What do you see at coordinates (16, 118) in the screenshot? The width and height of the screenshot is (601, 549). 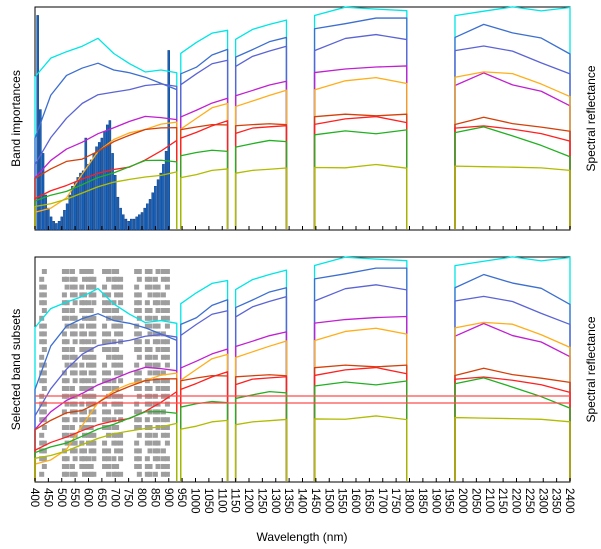 I see `top-ylabel-left: Band importances` at bounding box center [16, 118].